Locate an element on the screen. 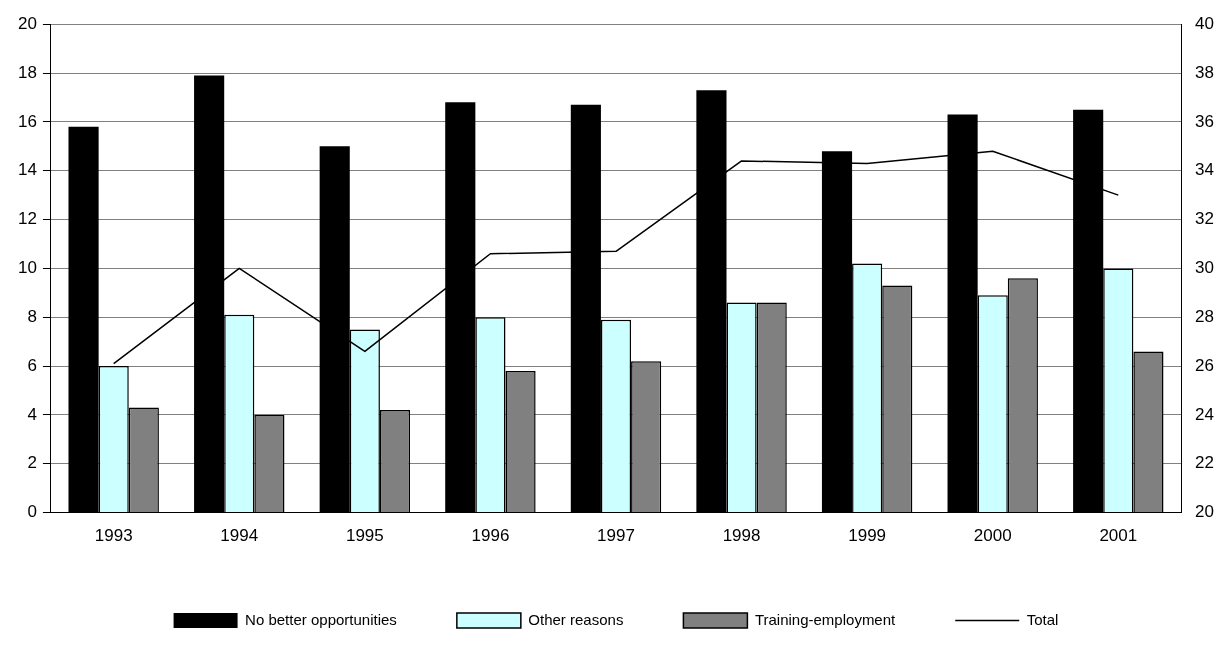  y-tick-label: 8 is located at coordinates (32, 316).